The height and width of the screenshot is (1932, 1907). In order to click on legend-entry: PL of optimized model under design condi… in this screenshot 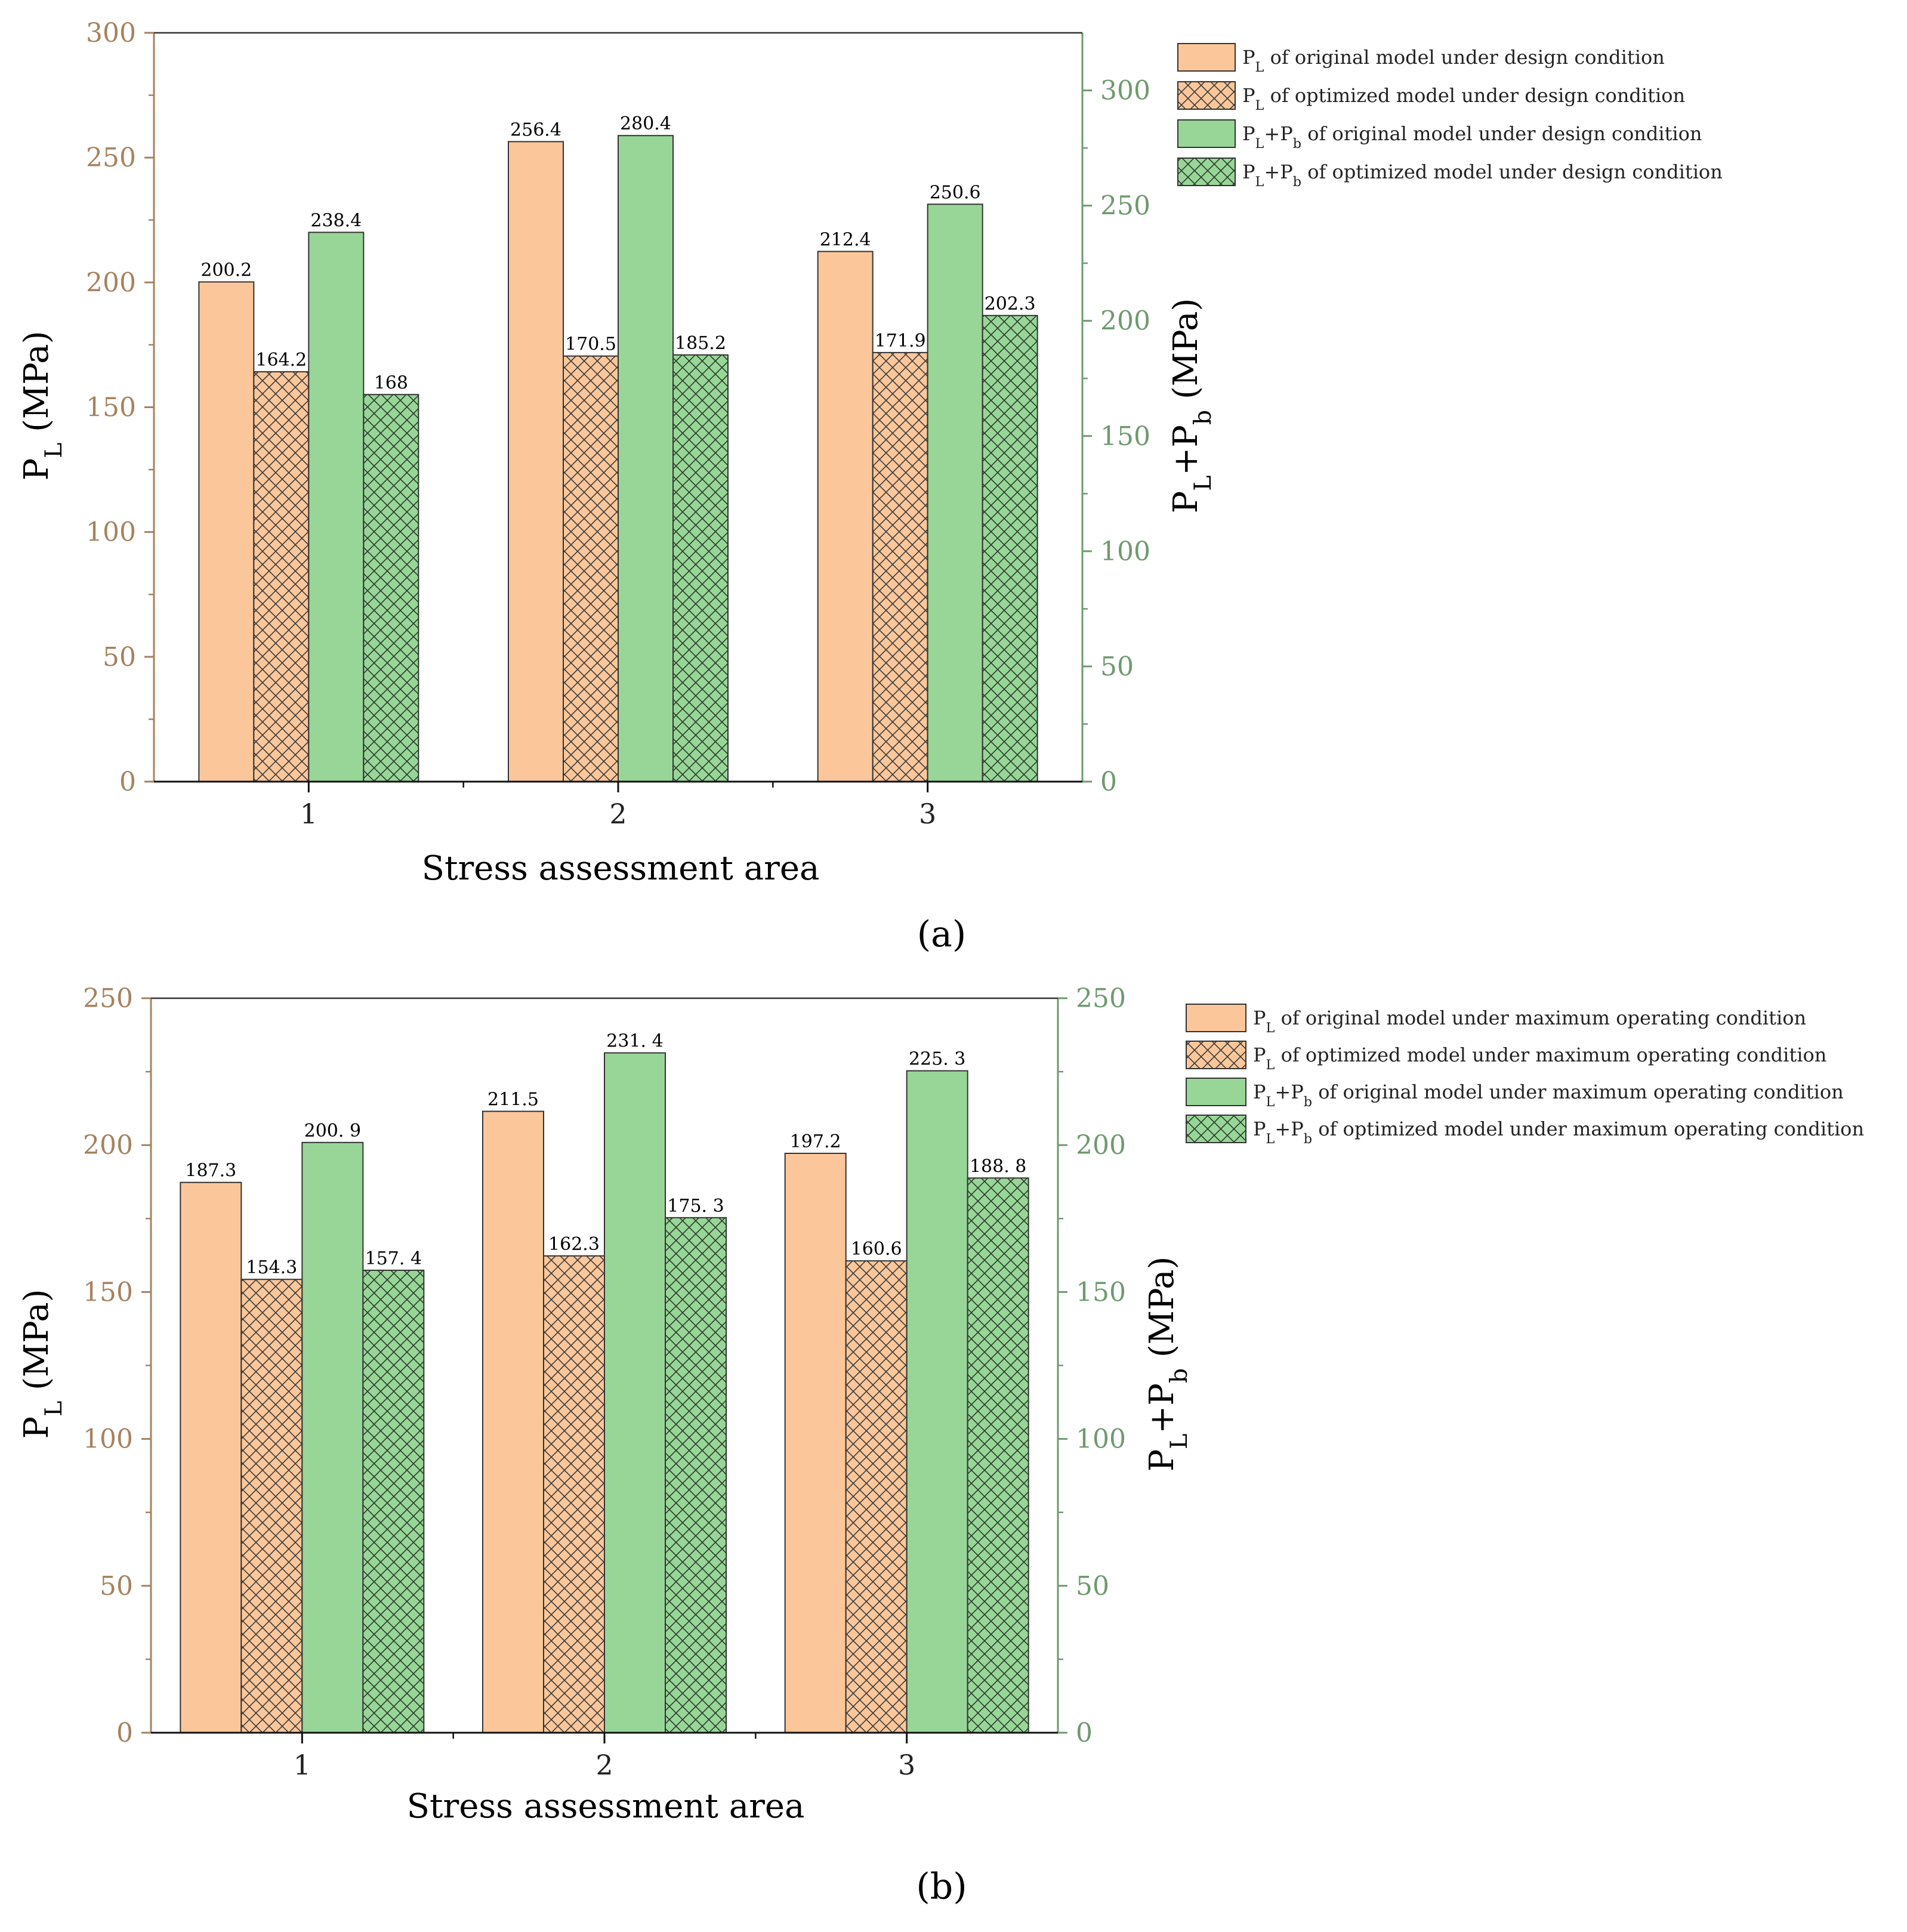, I will do `click(1463, 98)`.